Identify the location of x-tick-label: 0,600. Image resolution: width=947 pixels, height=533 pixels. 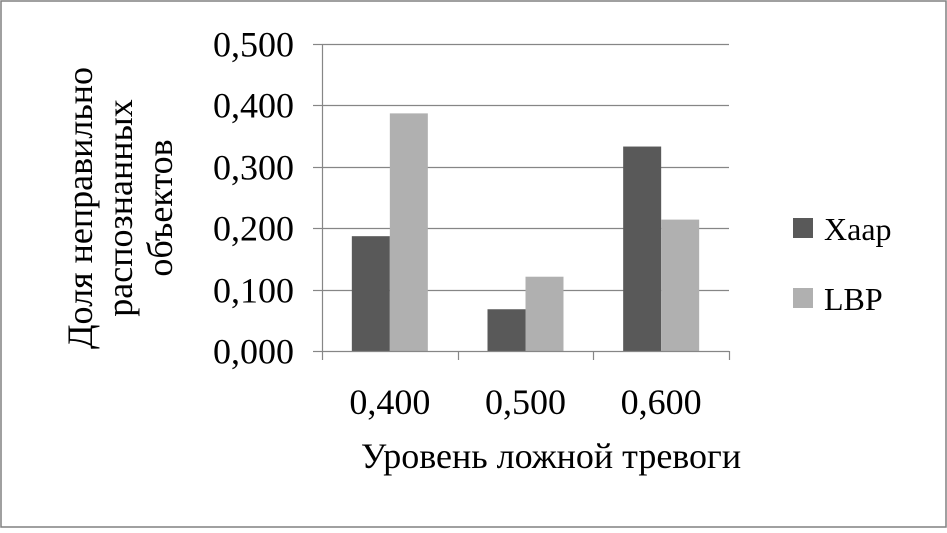
(661, 402).